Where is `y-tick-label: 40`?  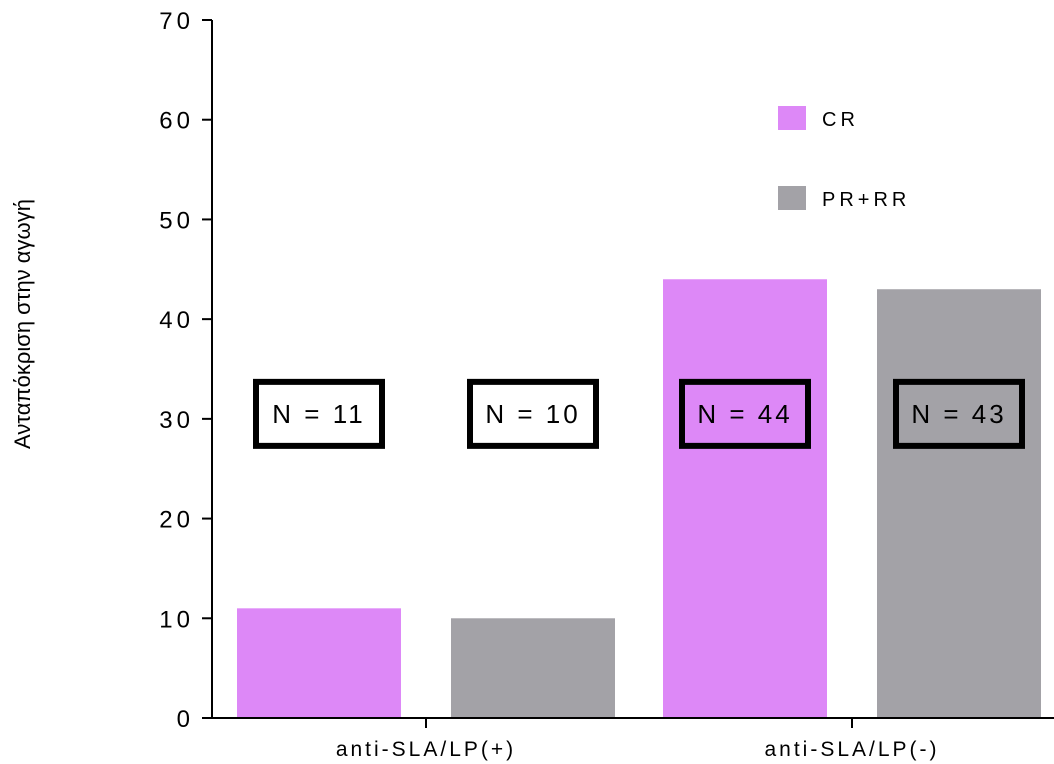
y-tick-label: 40 is located at coordinates (176, 320).